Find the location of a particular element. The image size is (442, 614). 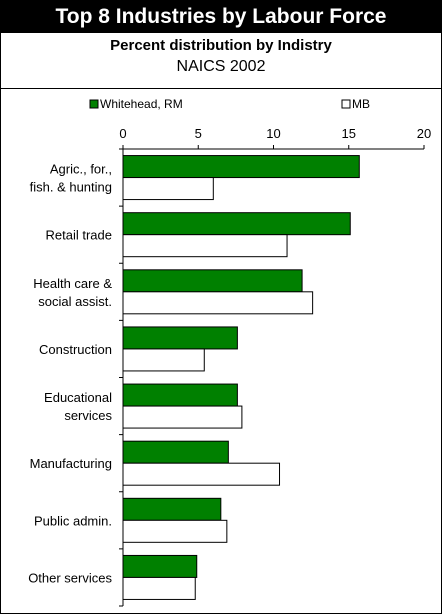

category-label: social assist. is located at coordinates (75, 301).